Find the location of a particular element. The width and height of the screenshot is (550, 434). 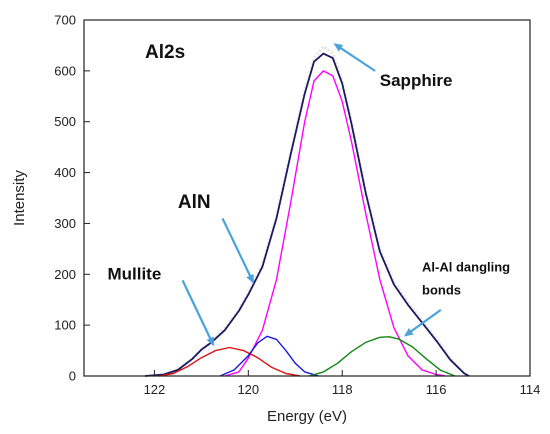

x-tick-label: 116 is located at coordinates (436, 389).